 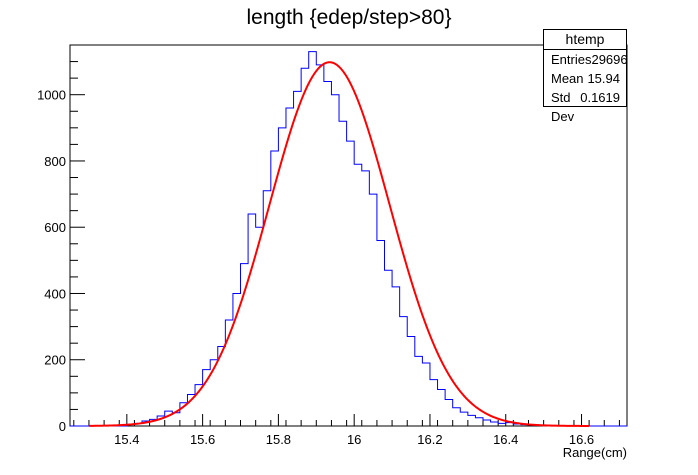 I want to click on x-tick-label: 16.6, so click(x=581, y=439).